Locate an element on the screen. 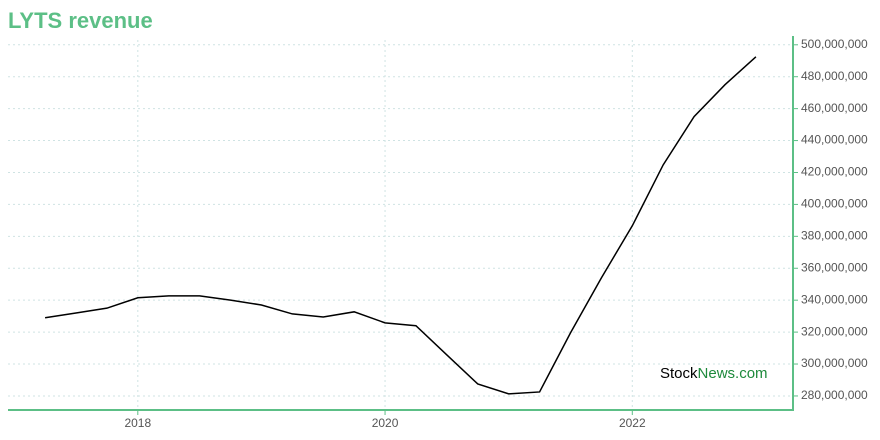 The width and height of the screenshot is (880, 440). y-tick-label: 300,000,000 is located at coordinates (834, 363).